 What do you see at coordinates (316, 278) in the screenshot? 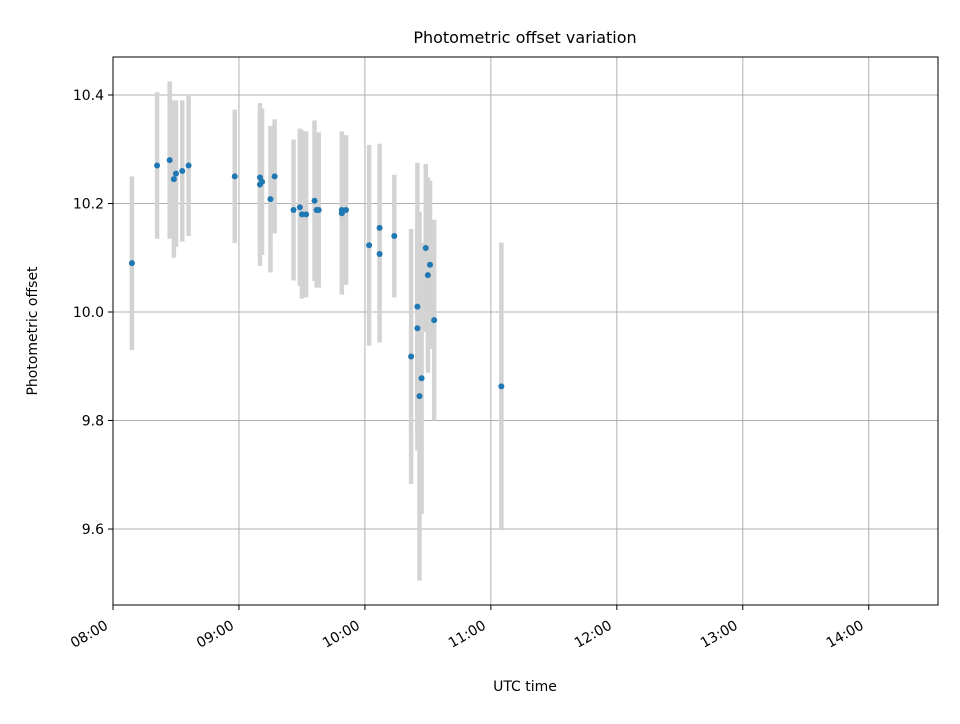
I see `marker-layer` at bounding box center [316, 278].